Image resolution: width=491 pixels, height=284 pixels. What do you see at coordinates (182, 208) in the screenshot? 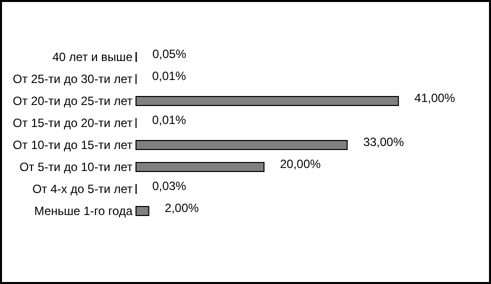
I see `data-label: 2,00%` at bounding box center [182, 208].